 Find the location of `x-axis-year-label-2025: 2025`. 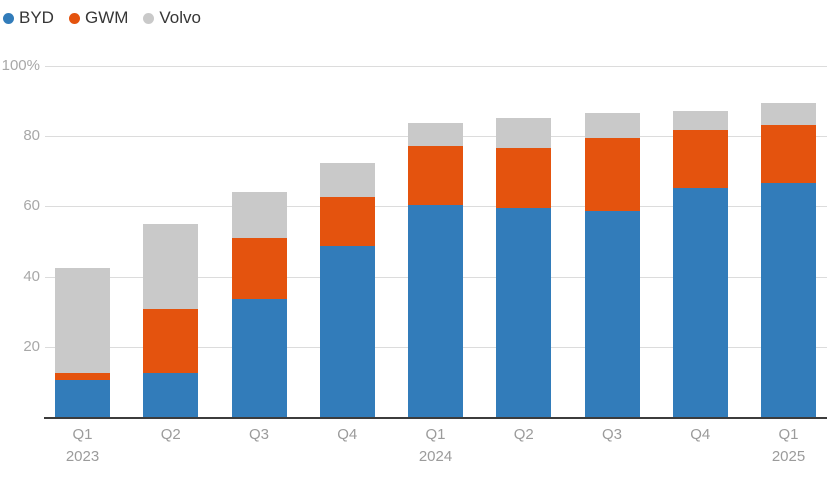

x-axis-year-label-2025: 2025 is located at coordinates (788, 456).